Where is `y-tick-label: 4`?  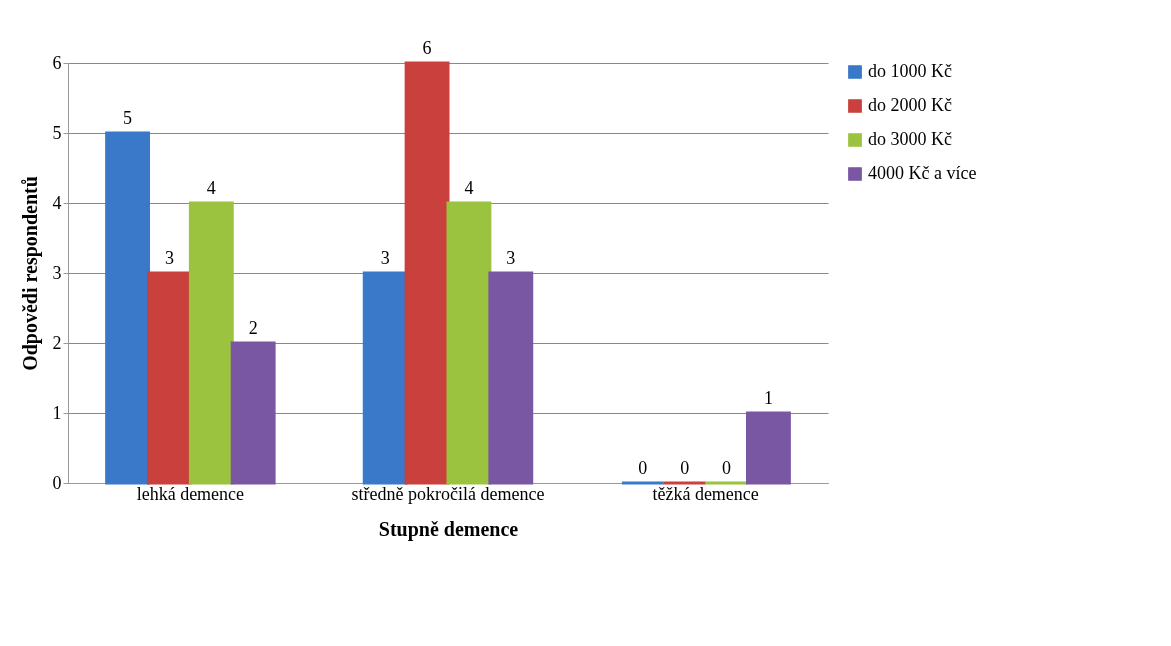 y-tick-label: 4 is located at coordinates (57, 202).